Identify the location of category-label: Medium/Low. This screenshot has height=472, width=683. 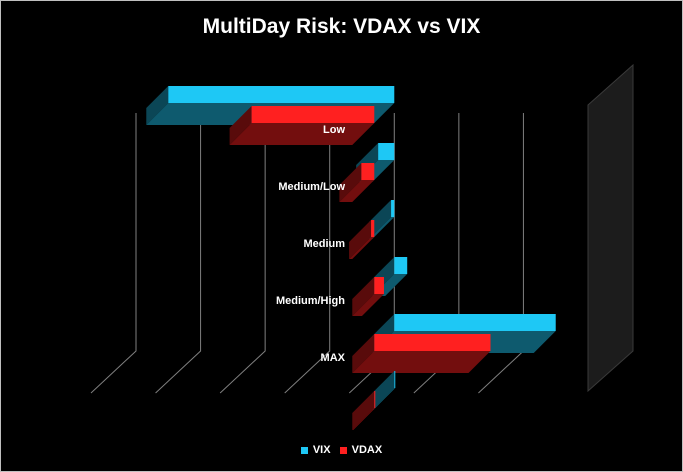
(311, 187).